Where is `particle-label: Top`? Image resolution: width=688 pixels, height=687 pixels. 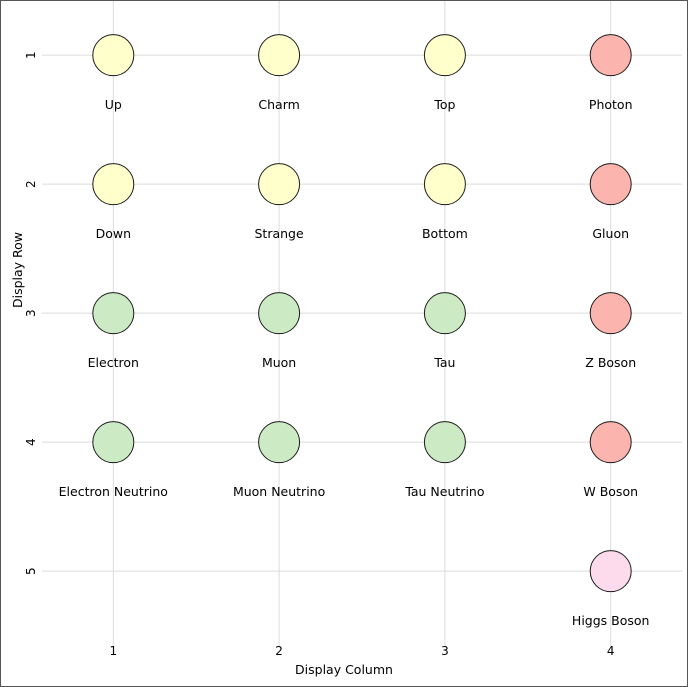
particle-label: Top is located at coordinates (444, 104).